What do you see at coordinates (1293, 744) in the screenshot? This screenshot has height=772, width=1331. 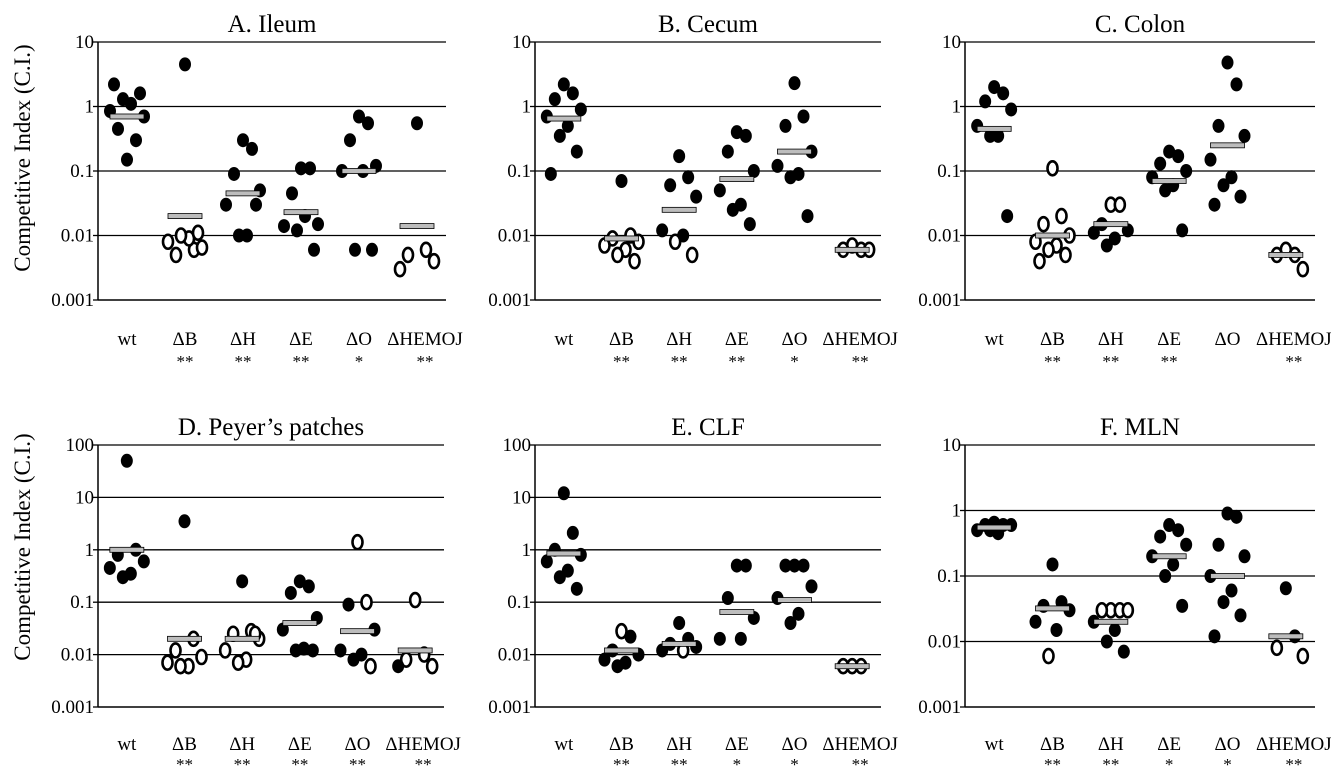 I see `category-label: ΔHEMOJ` at bounding box center [1293, 744].